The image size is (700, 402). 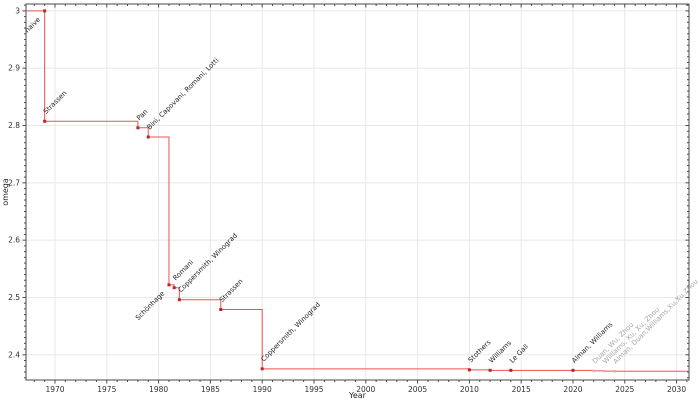 I want to click on data-point-label: Strassen, so click(x=231, y=290).